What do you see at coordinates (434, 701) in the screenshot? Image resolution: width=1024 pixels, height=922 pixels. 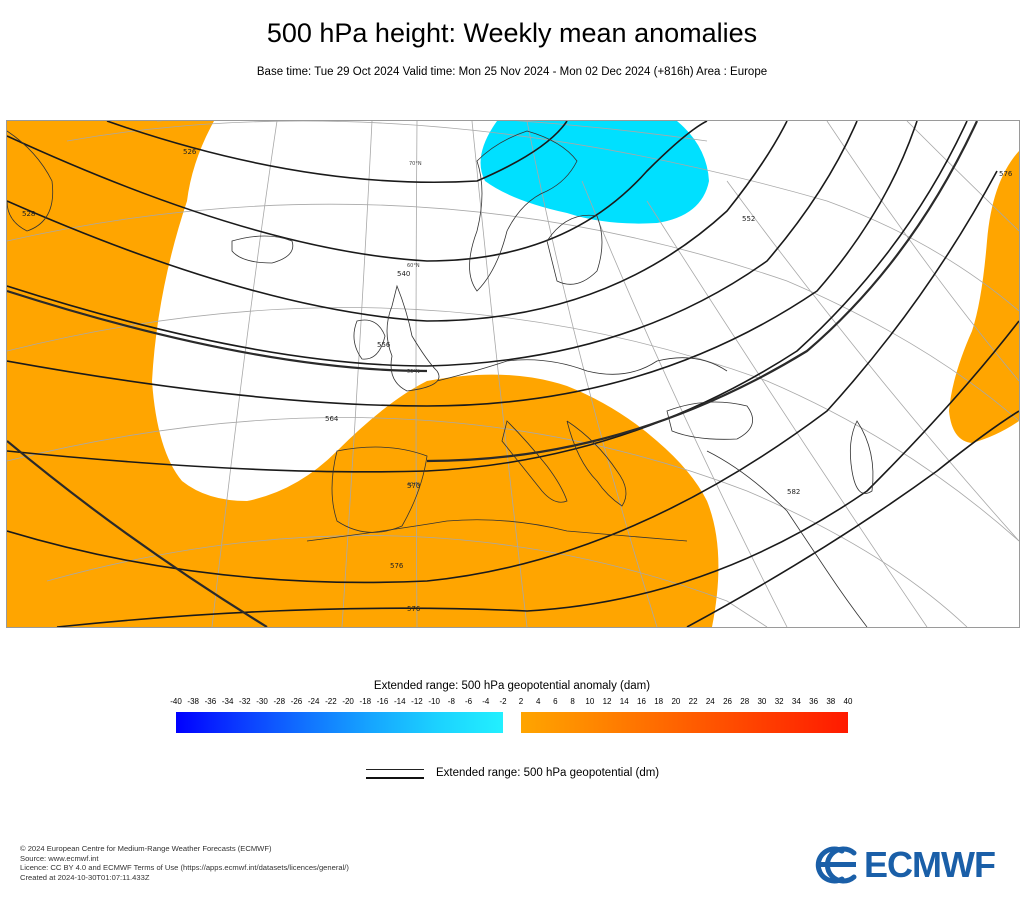 I see `legend-tick: -10` at bounding box center [434, 701].